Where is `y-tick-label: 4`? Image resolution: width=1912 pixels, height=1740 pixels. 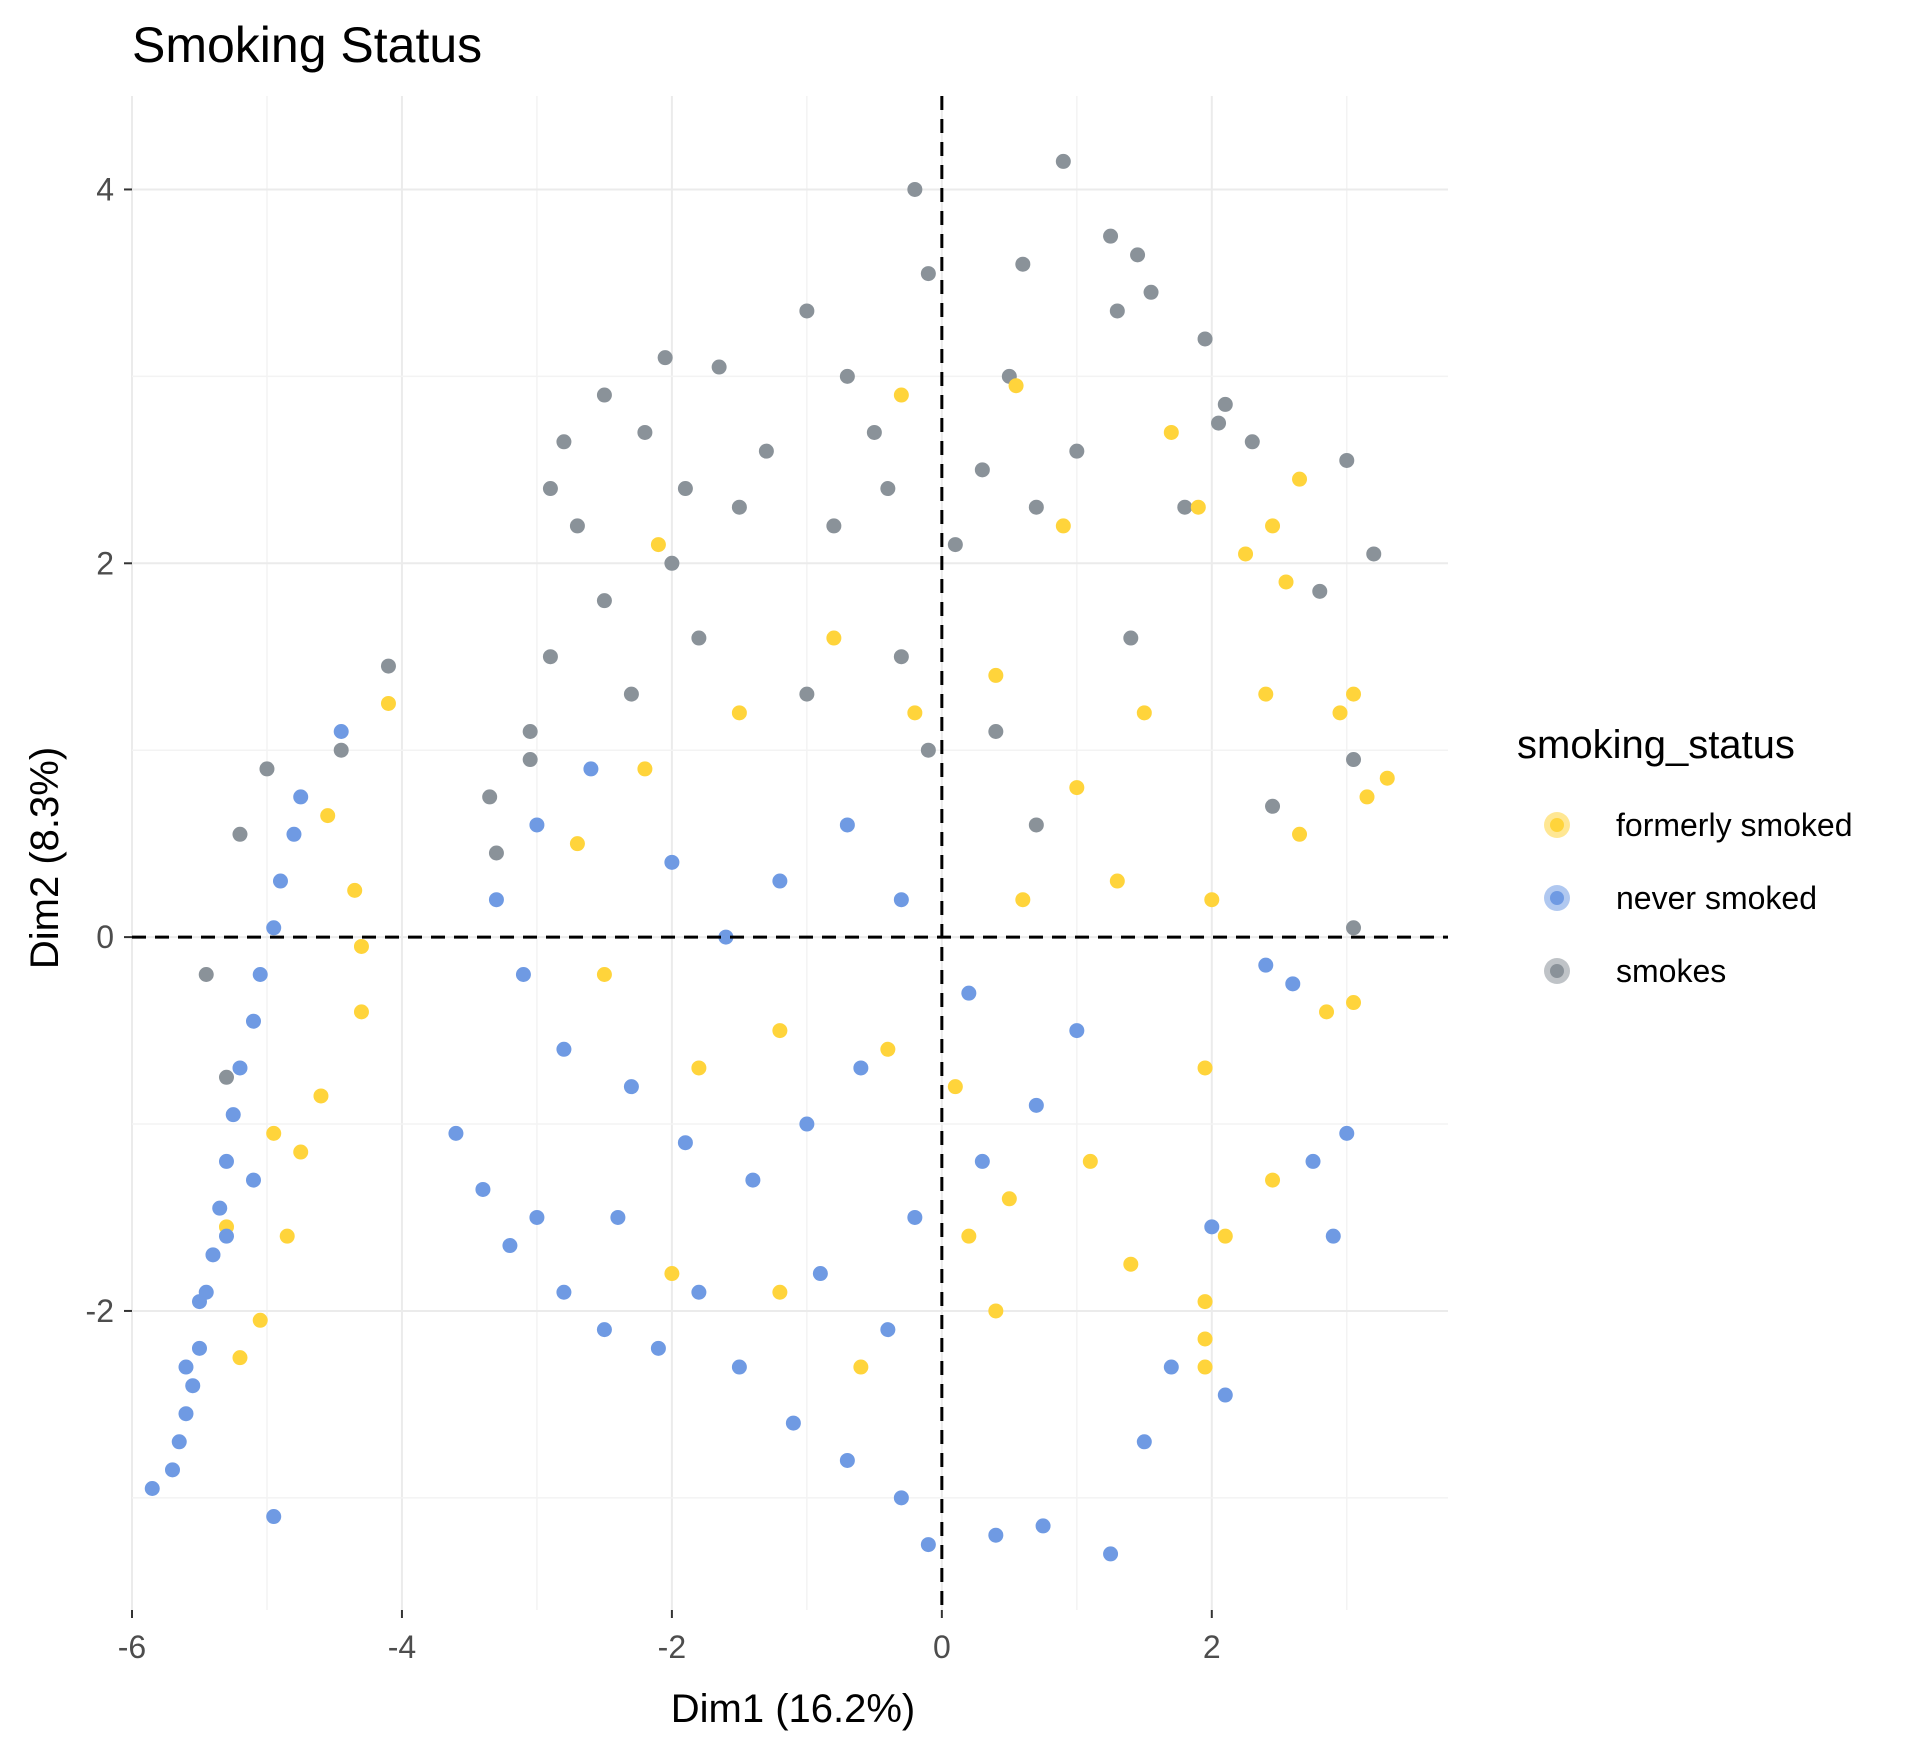 y-tick-label: 4 is located at coordinates (105, 189).